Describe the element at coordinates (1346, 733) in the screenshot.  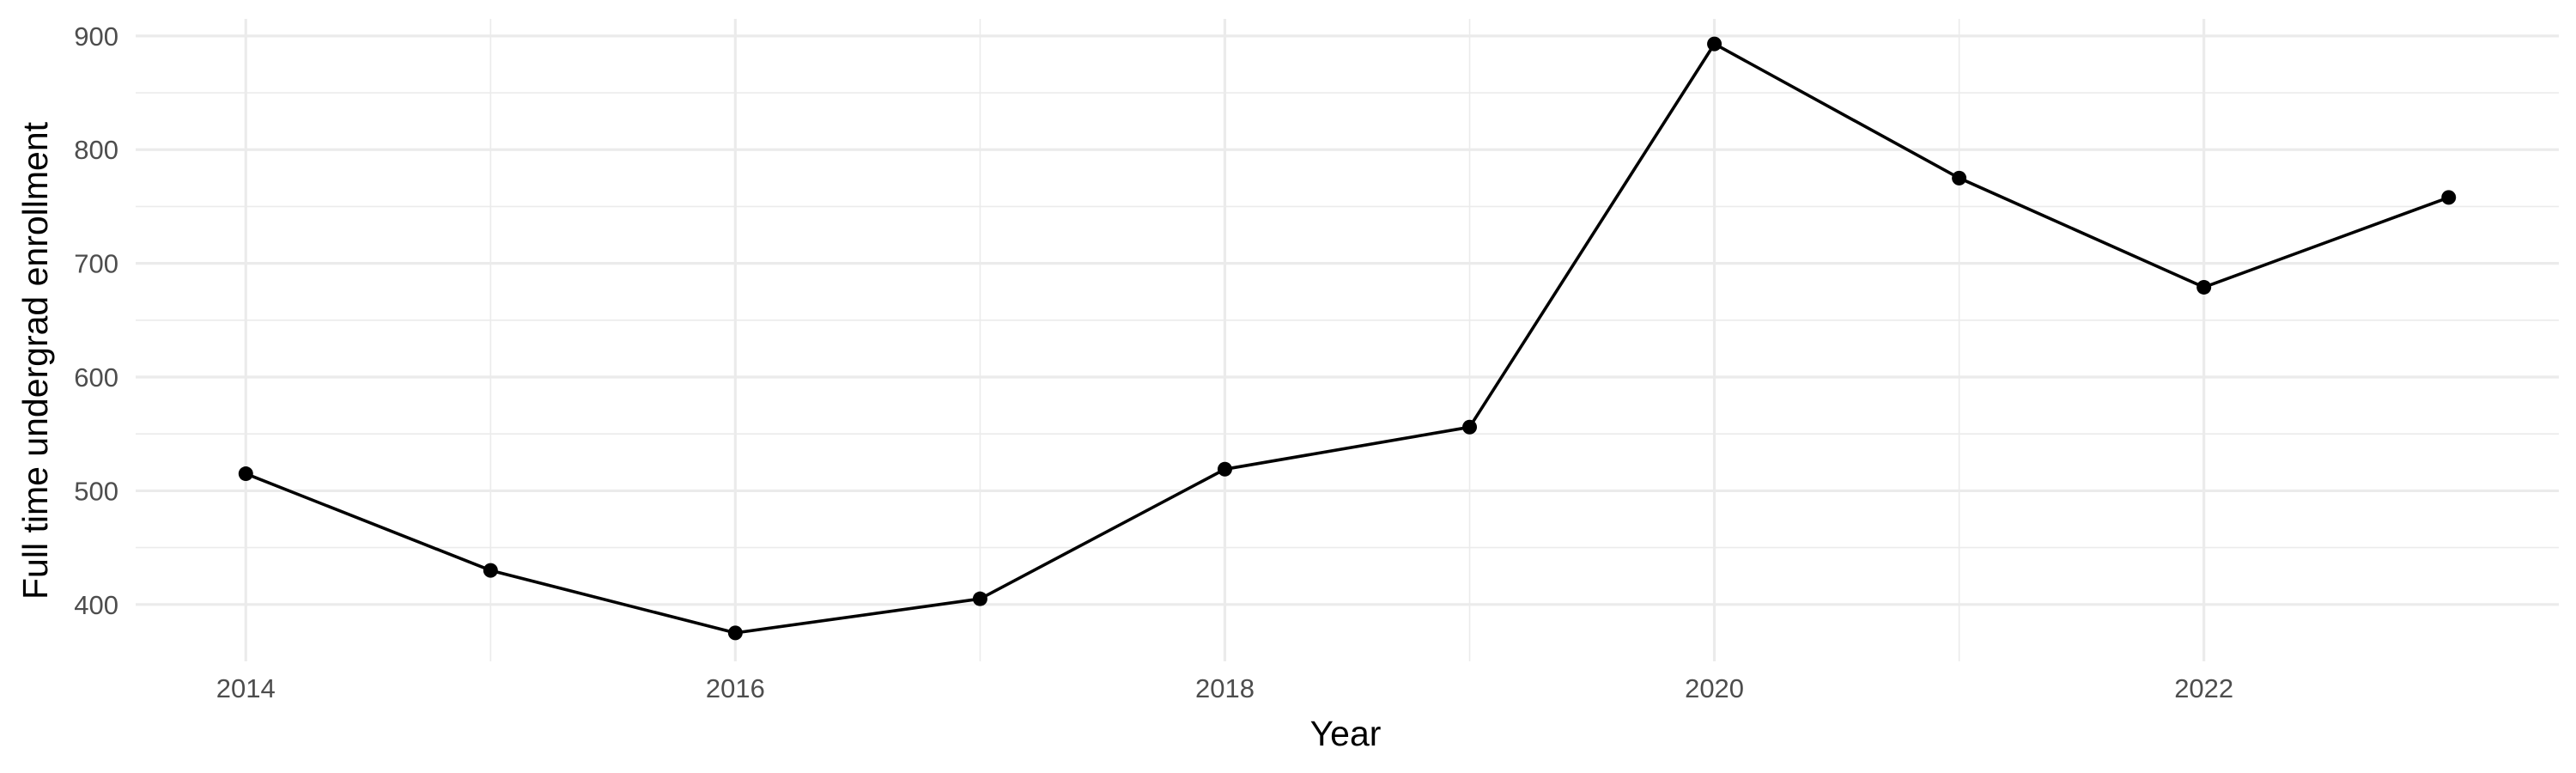
I see `x-axis-title: Year` at that location.